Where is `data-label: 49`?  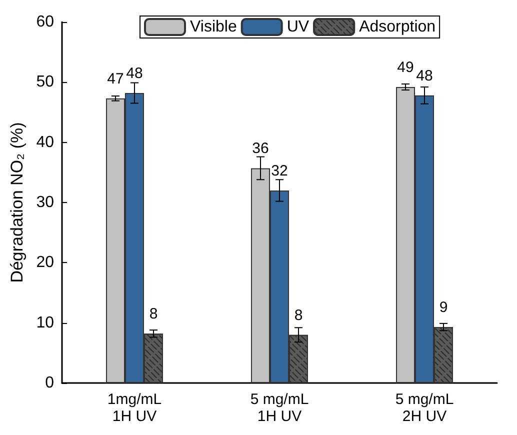
data-label: 49 is located at coordinates (405, 67).